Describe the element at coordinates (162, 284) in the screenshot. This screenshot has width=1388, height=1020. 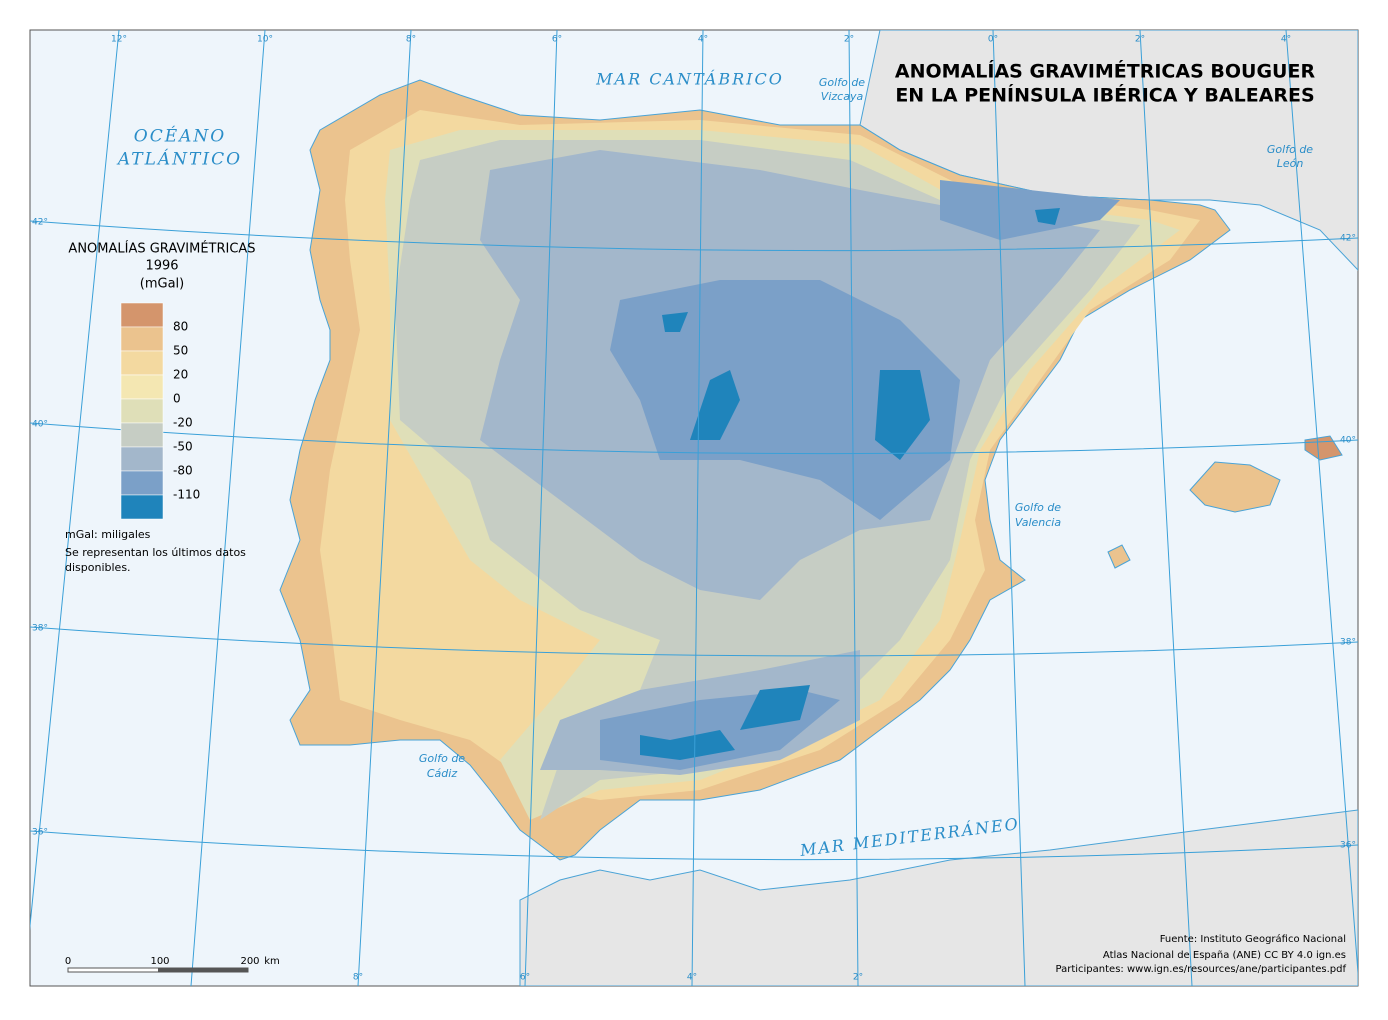
I see `legend-title: (mGal)` at that location.